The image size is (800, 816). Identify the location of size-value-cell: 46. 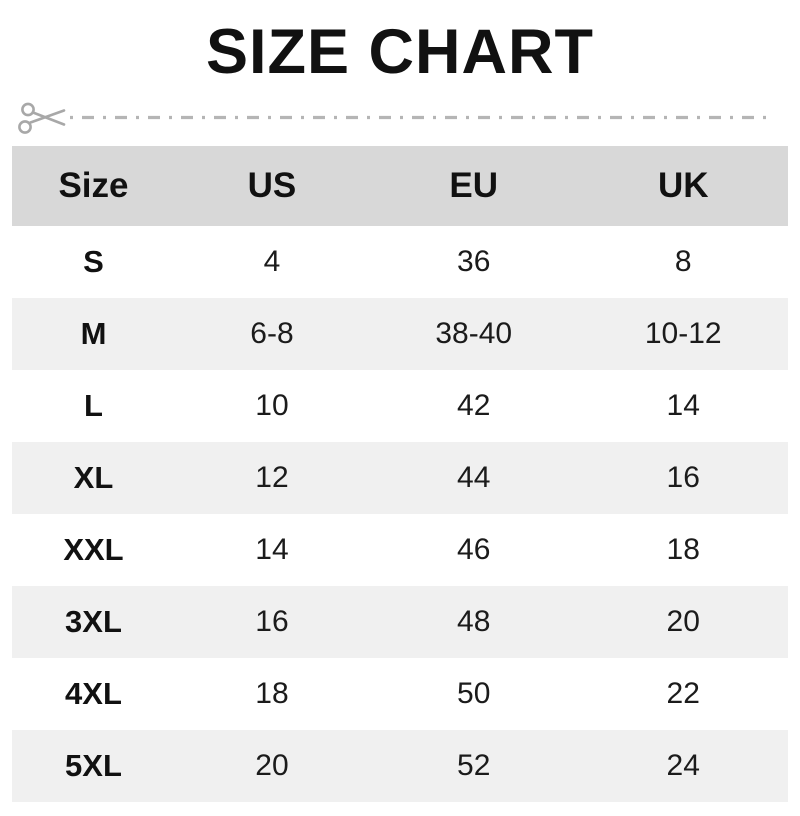
(474, 549).